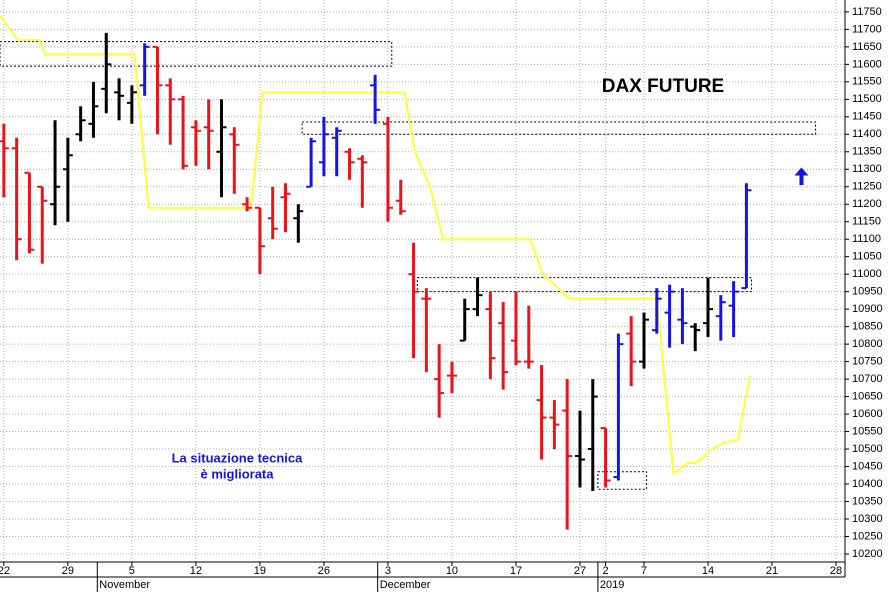 This screenshot has height=592, width=896. I want to click on y-tick-label: 10800, so click(867, 344).